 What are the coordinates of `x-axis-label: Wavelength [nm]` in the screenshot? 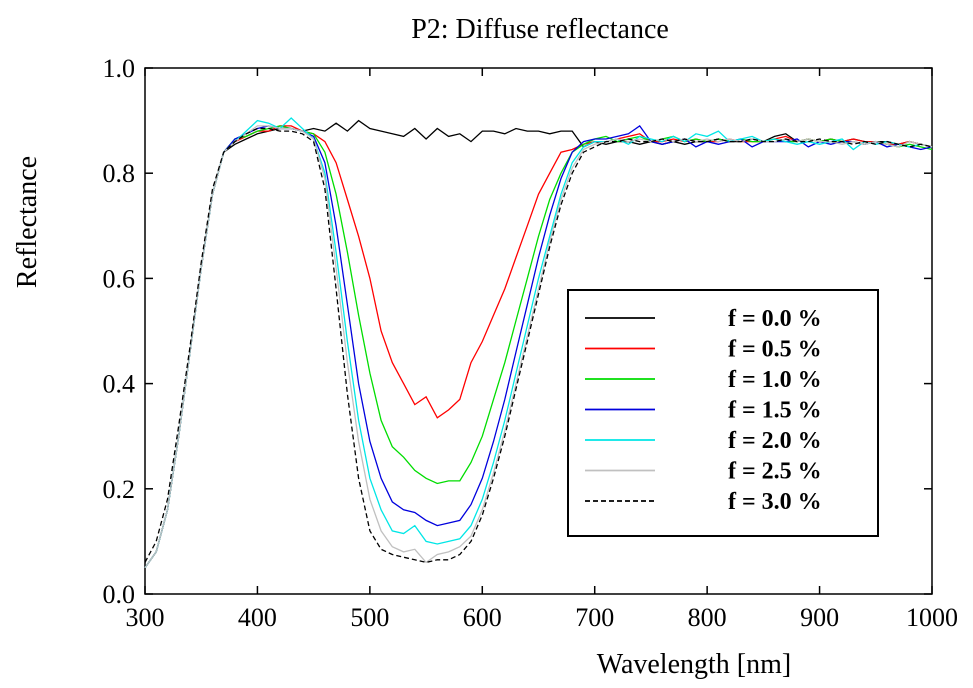 It's located at (694, 664).